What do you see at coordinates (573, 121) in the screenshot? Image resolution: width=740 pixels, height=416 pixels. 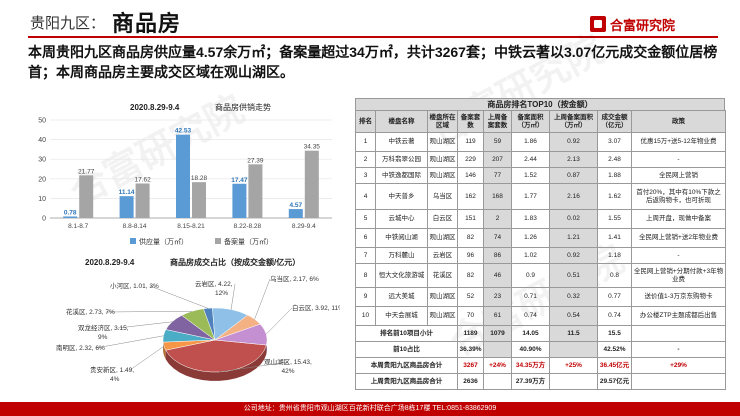 I see `col-header: 上周备案面积（万㎡）` at bounding box center [573, 121].